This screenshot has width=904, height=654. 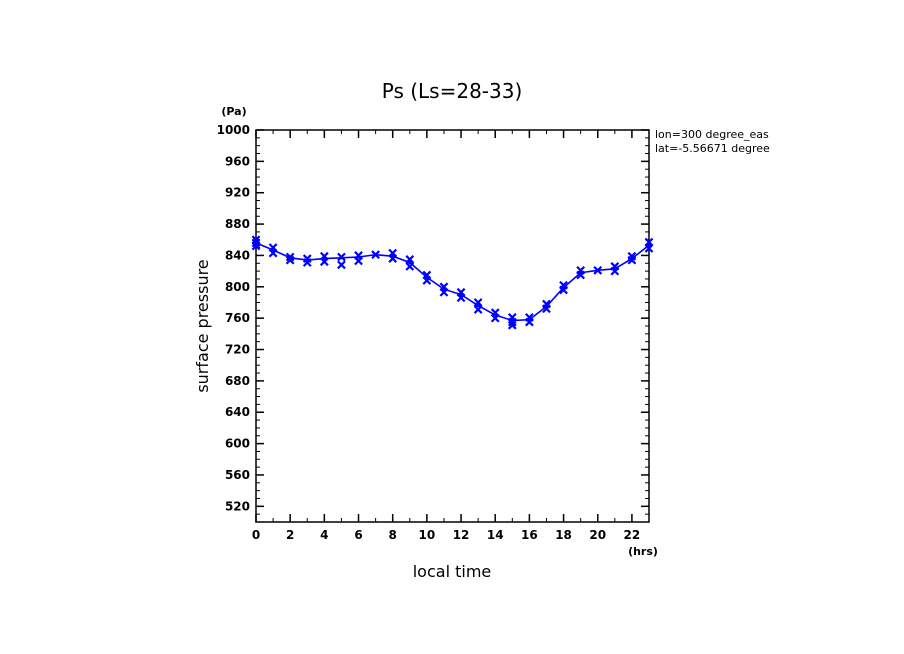 What do you see at coordinates (452, 571) in the screenshot?
I see `x-axis-label: local time` at bounding box center [452, 571].